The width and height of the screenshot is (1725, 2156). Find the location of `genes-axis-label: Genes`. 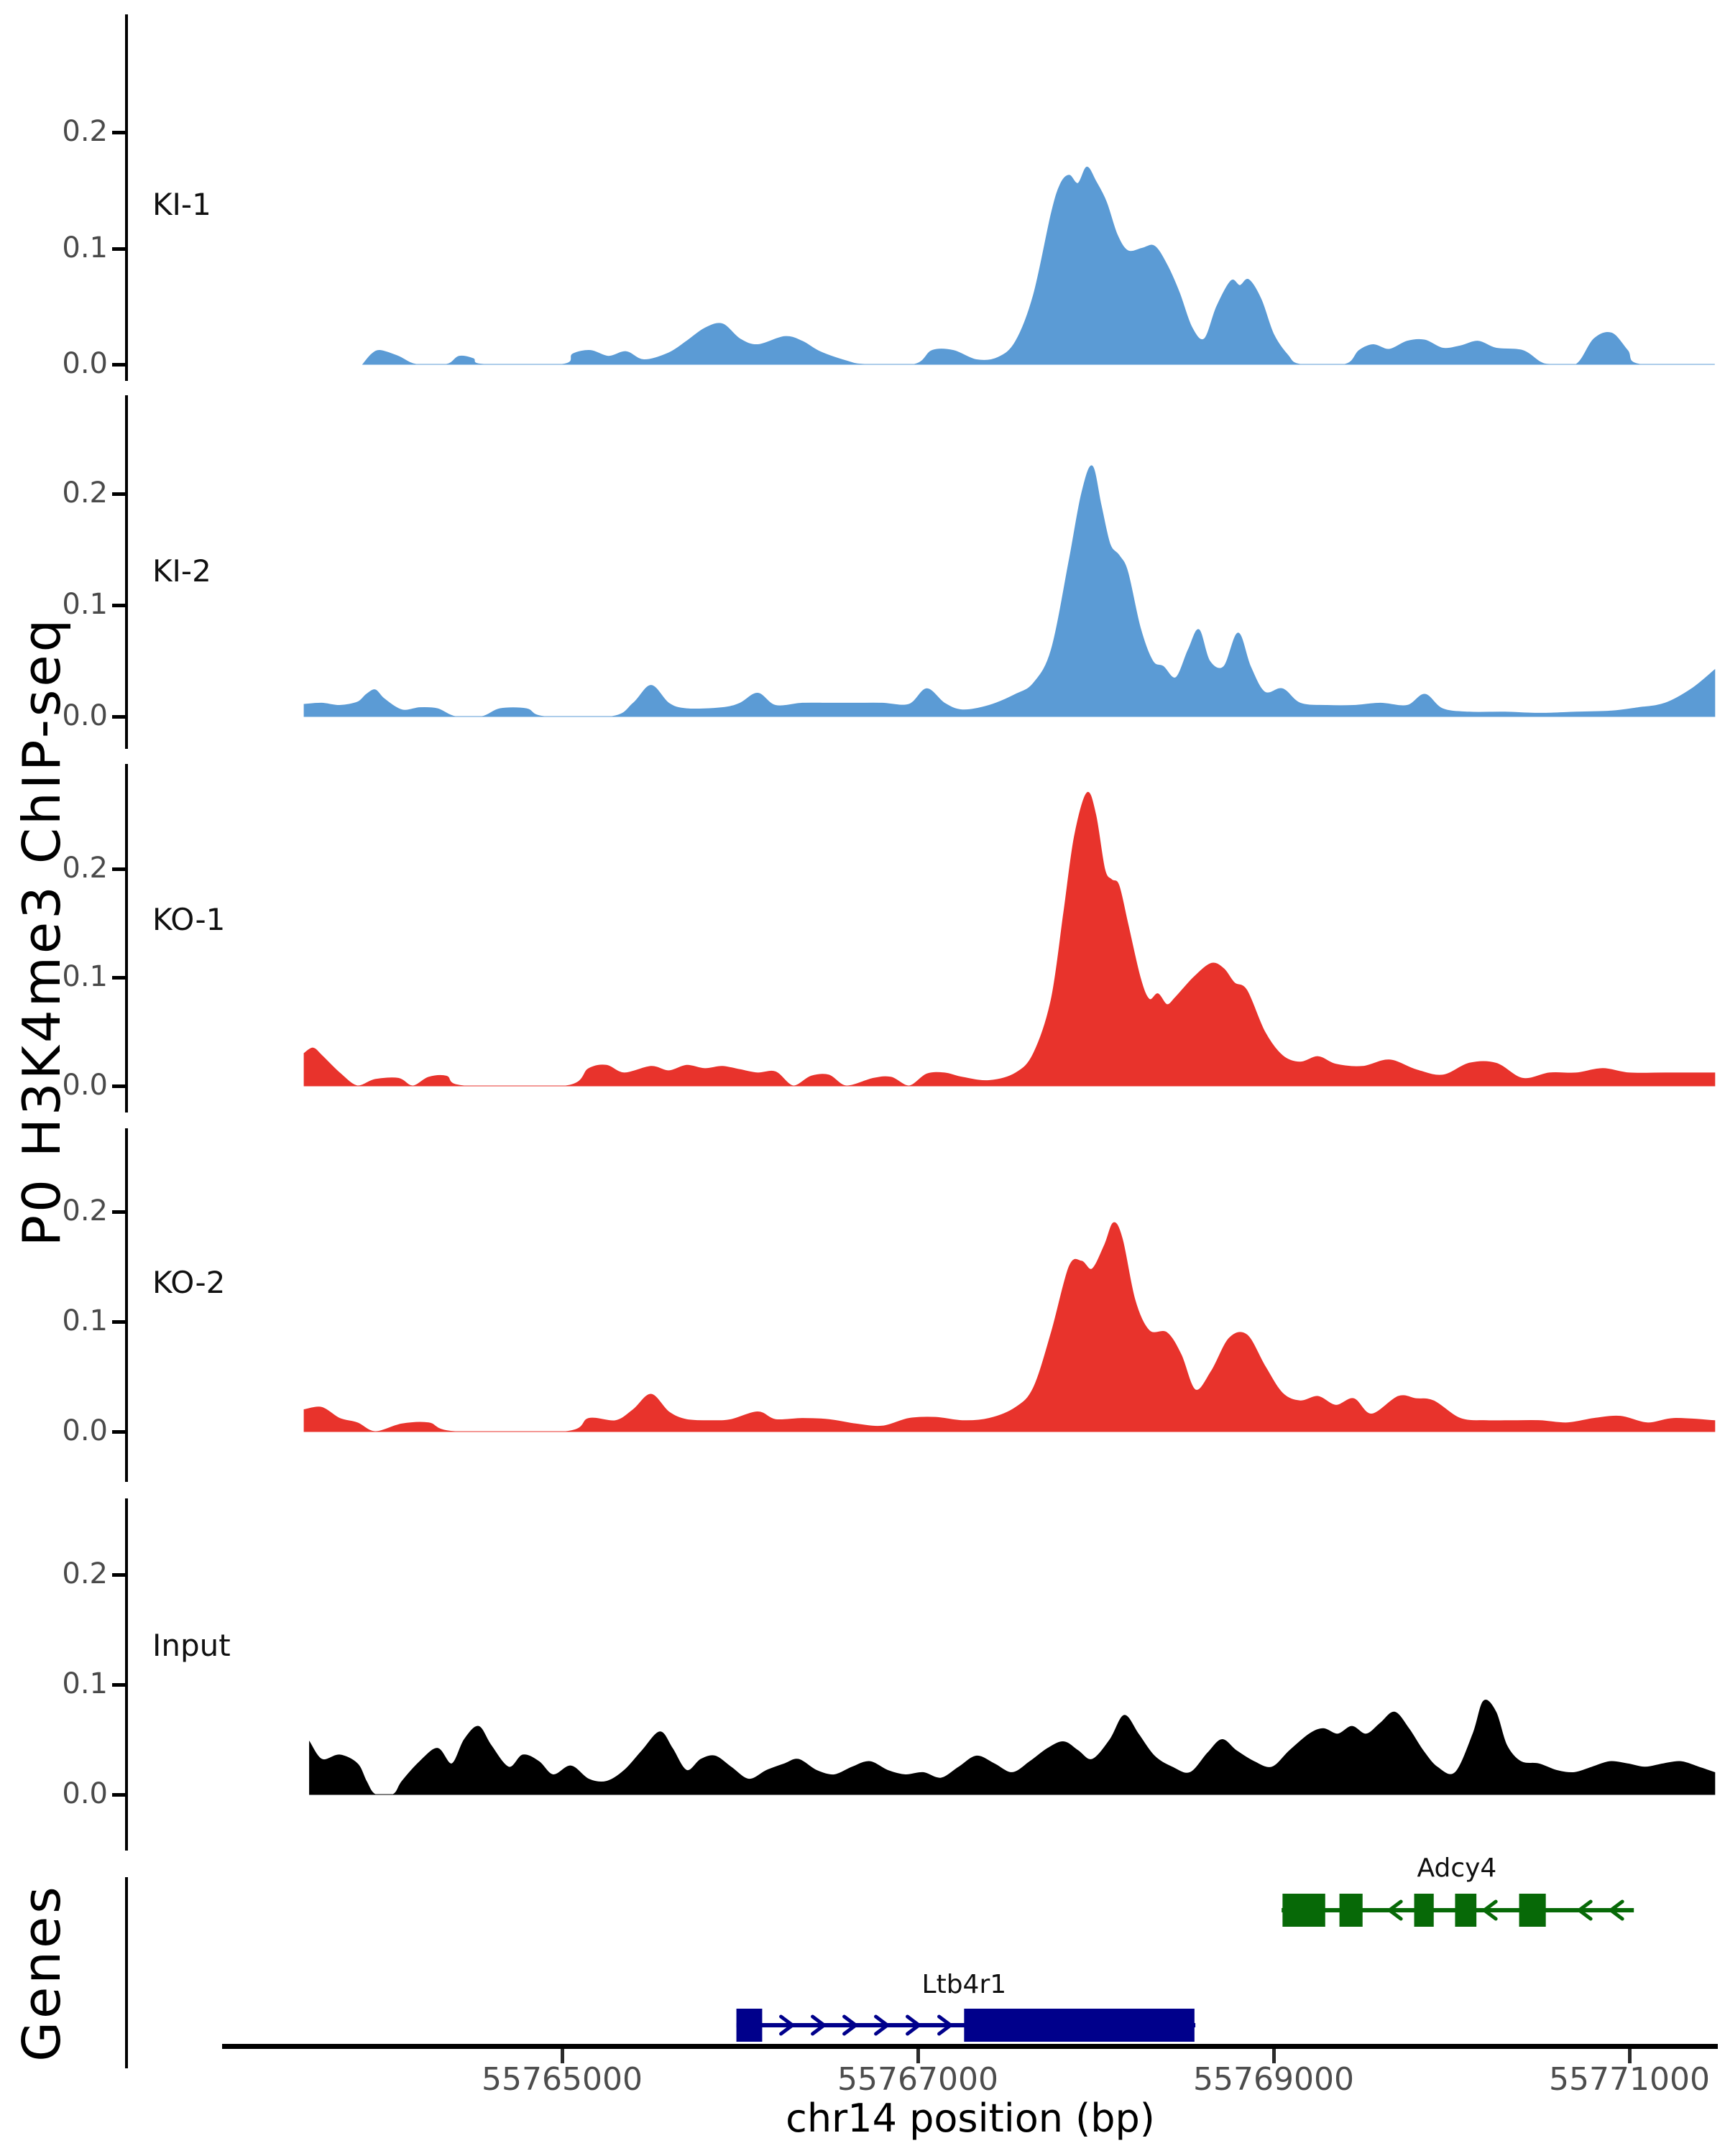

genes-axis-label: Genes is located at coordinates (42, 1973).